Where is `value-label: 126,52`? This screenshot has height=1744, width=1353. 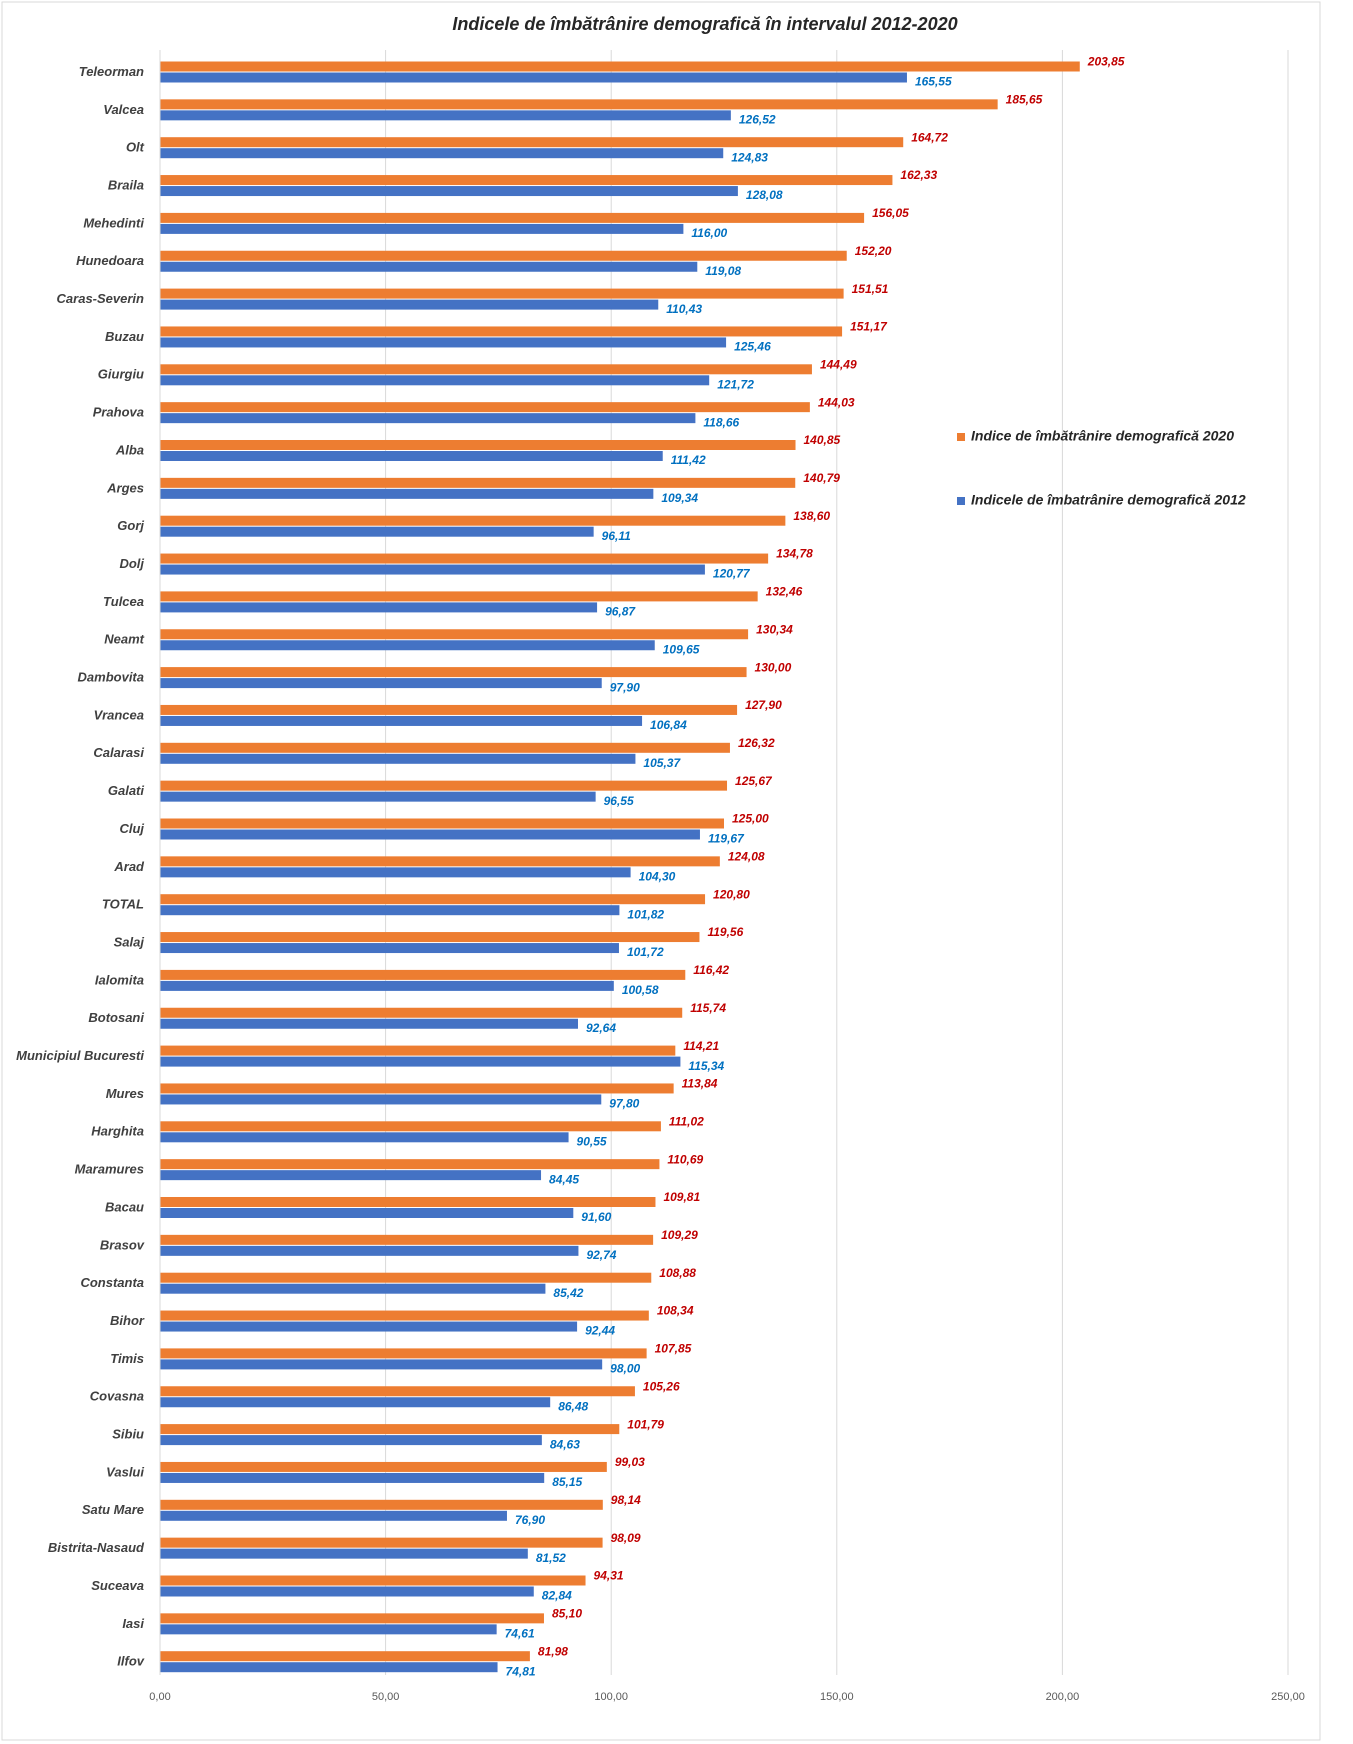 value-label: 126,52 is located at coordinates (757, 120).